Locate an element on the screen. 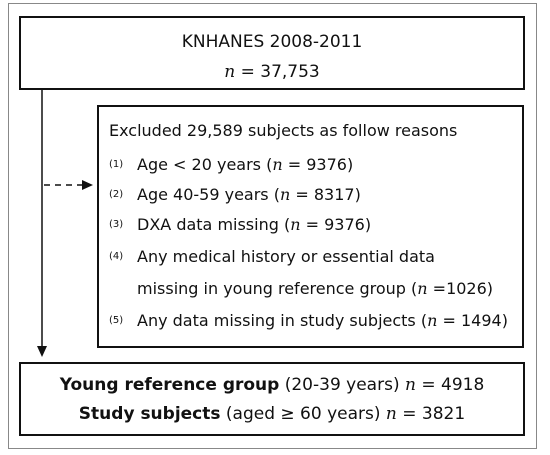  exclusion-item: (3) DXA data missing (n = 9376) is located at coordinates (240, 224).